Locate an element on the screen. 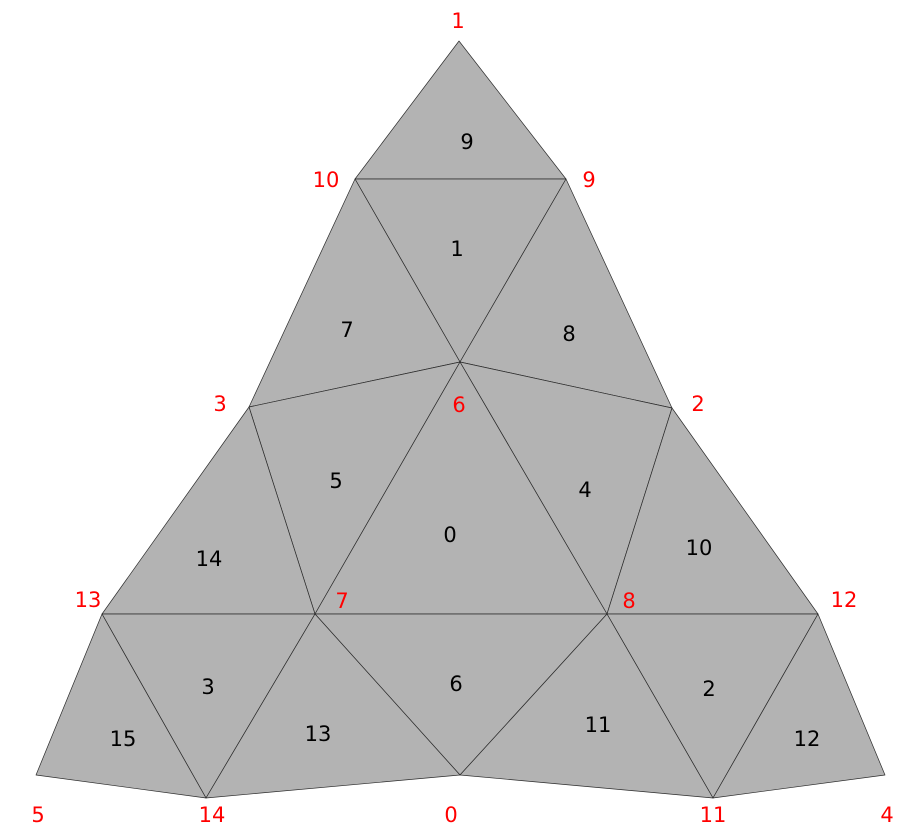 The width and height of the screenshot is (910, 832). vertex-label: 13 is located at coordinates (88, 600).